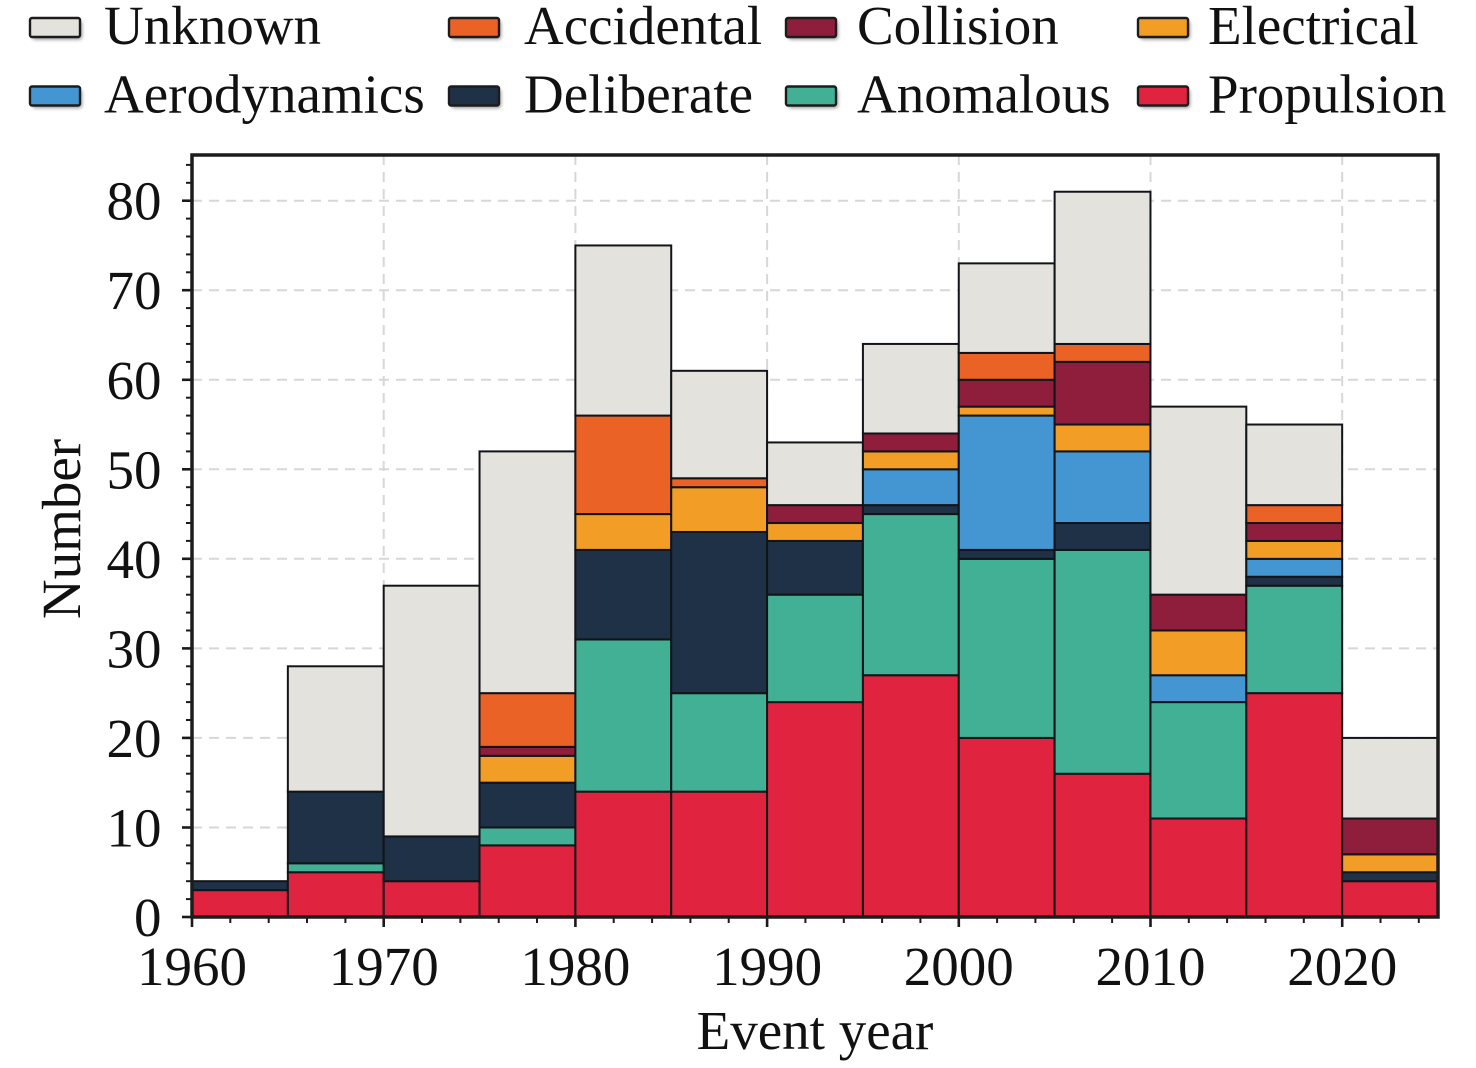  I want to click on svg-text: 80, so click(134, 201).